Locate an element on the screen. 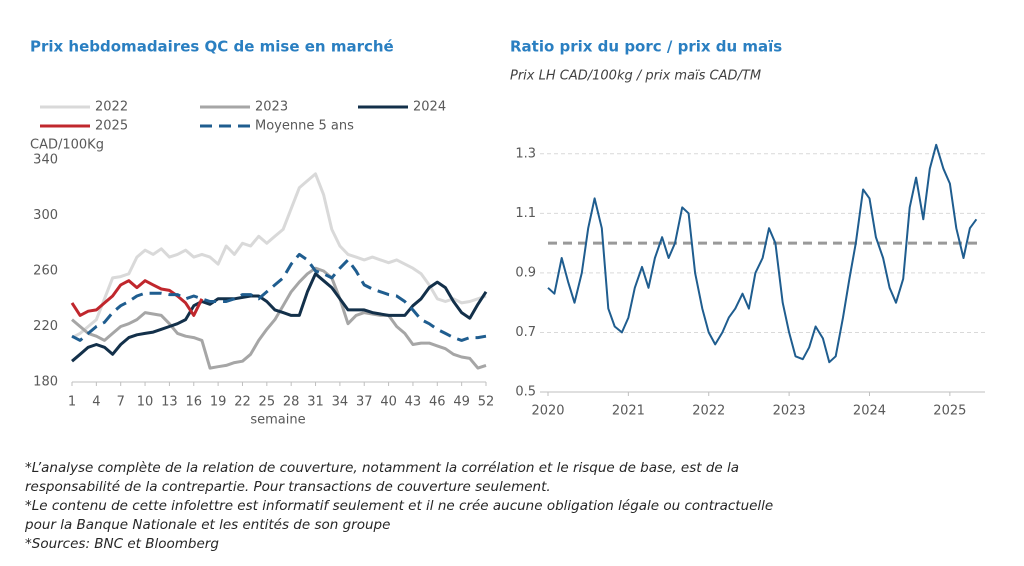  x-tick-label: 46 is located at coordinates (437, 402).